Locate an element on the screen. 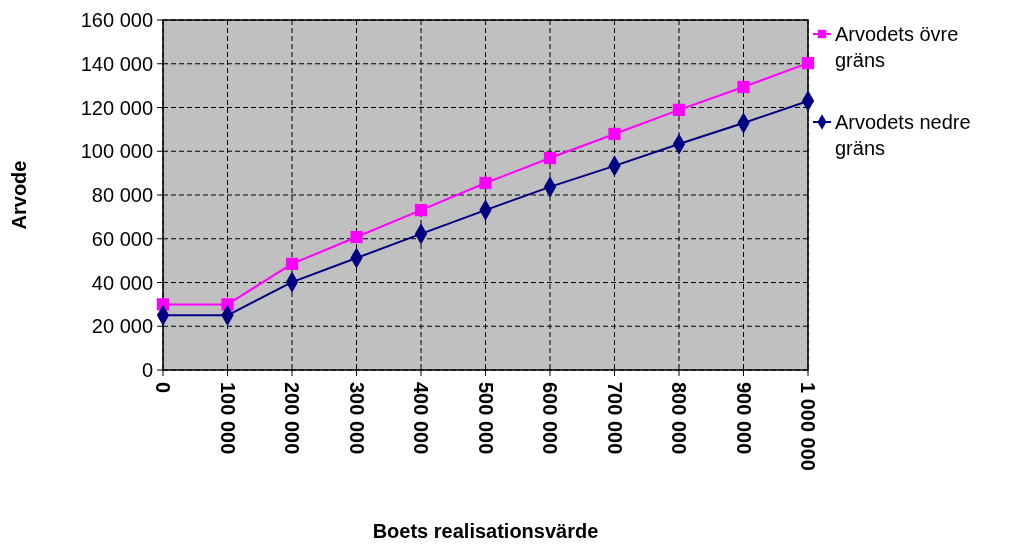  x-tick-label: 100 000 is located at coordinates (227, 418).